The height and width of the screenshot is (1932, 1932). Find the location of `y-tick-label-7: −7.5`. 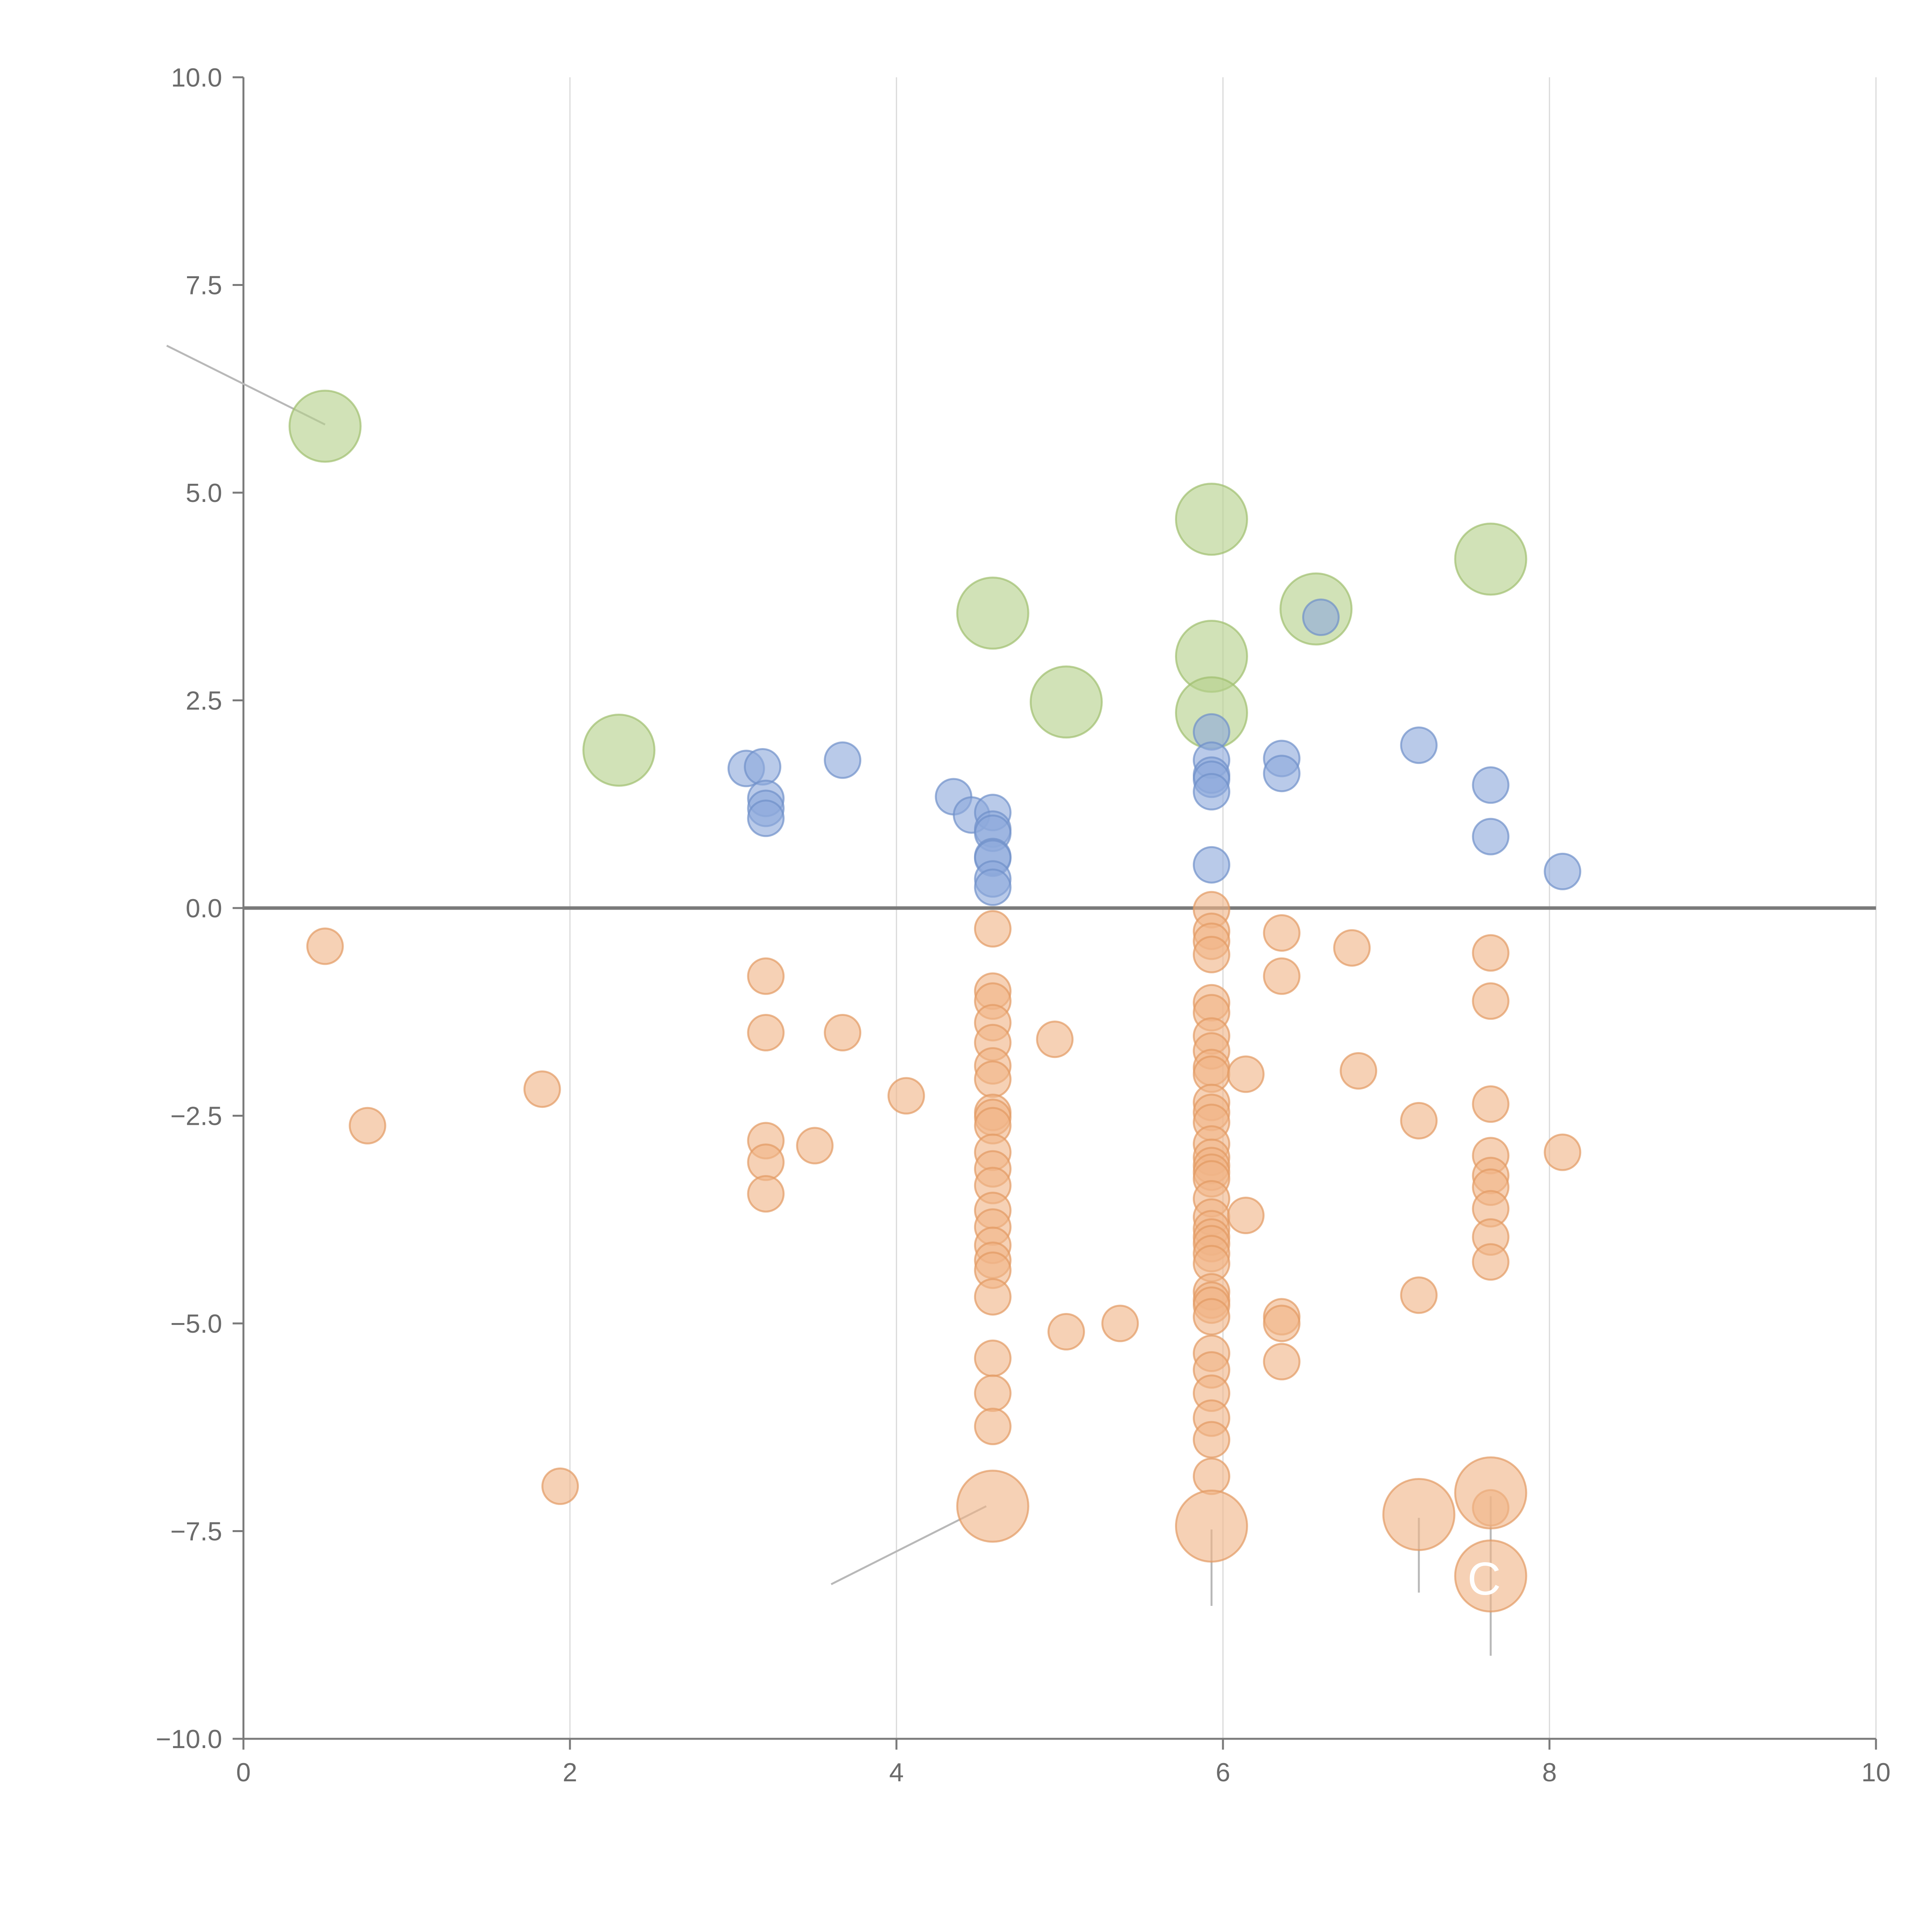

y-tick-label-7: −7.5 is located at coordinates (196, 1532).